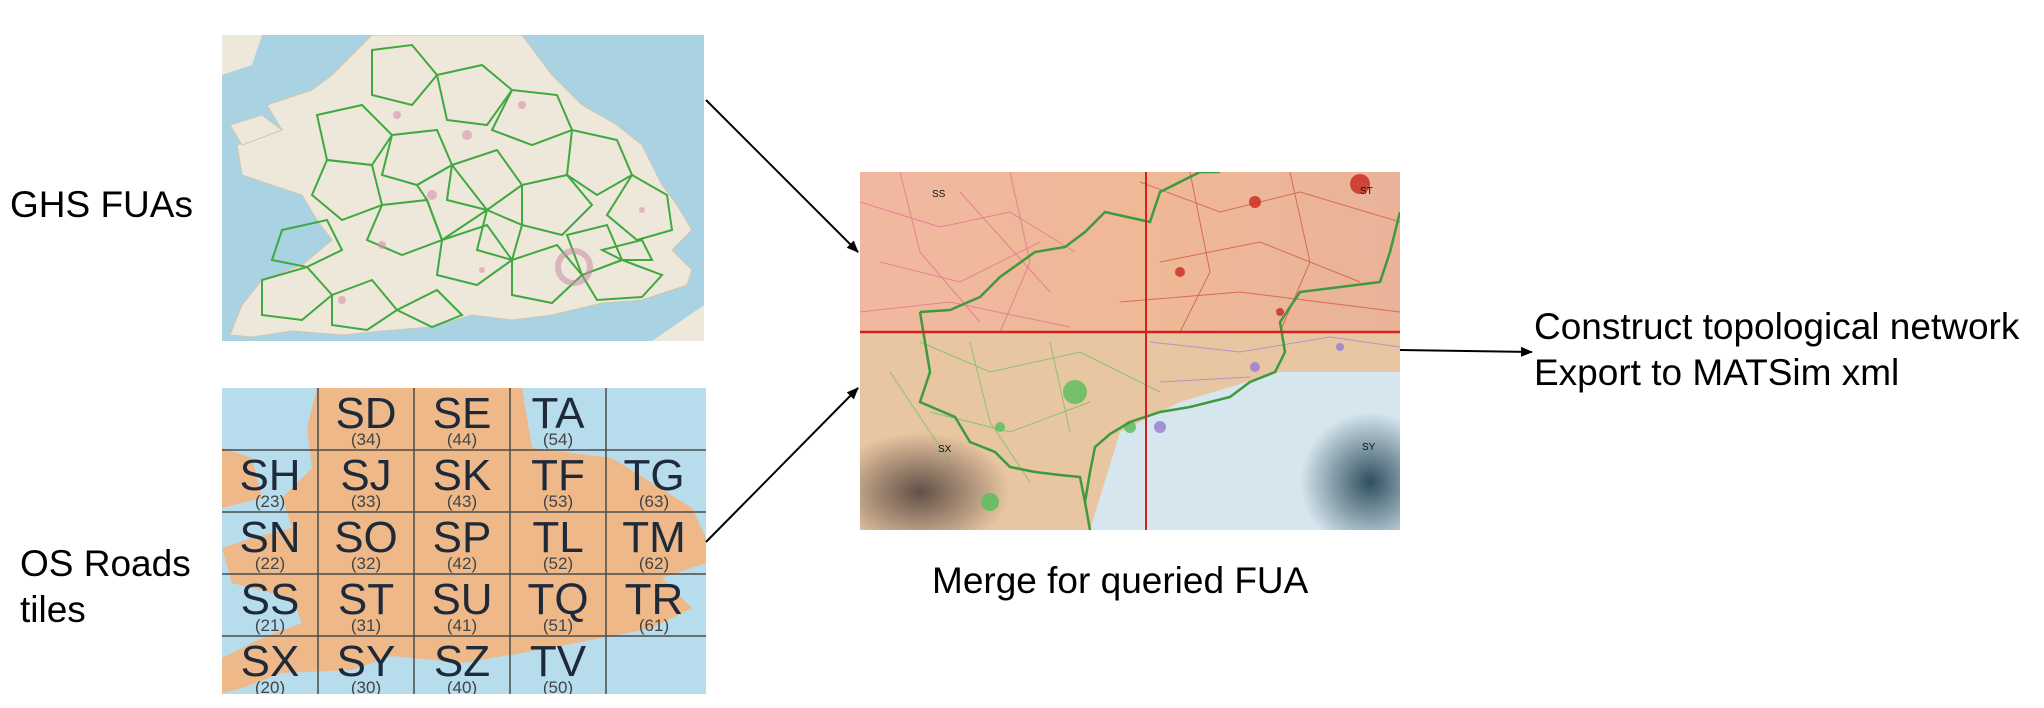  What do you see at coordinates (270, 599) in the screenshot?
I see `tile-name-ss: SS` at bounding box center [270, 599].